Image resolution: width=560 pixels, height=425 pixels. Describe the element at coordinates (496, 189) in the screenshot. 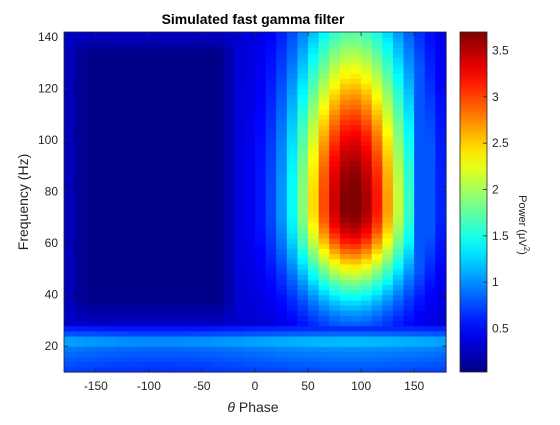

I see `colorbar-ticks: 0.511.522.533.5` at that location.